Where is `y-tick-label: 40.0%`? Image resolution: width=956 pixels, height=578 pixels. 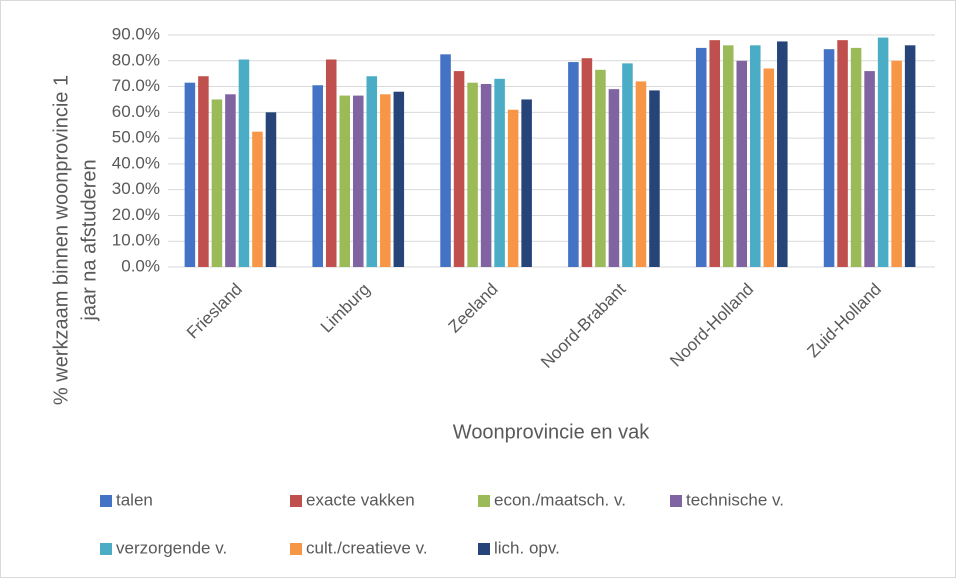 y-tick-label: 40.0% is located at coordinates (136, 162).